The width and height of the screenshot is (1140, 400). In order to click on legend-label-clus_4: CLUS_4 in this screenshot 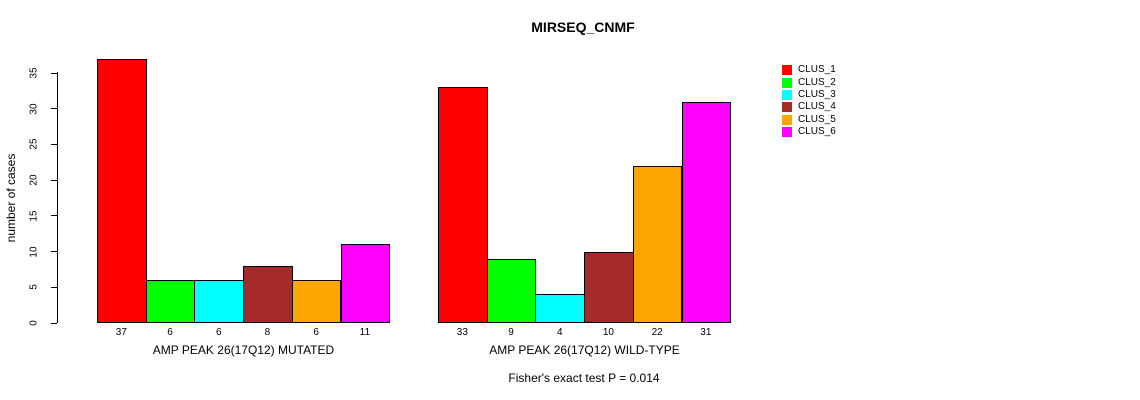, I will do `click(817, 107)`.